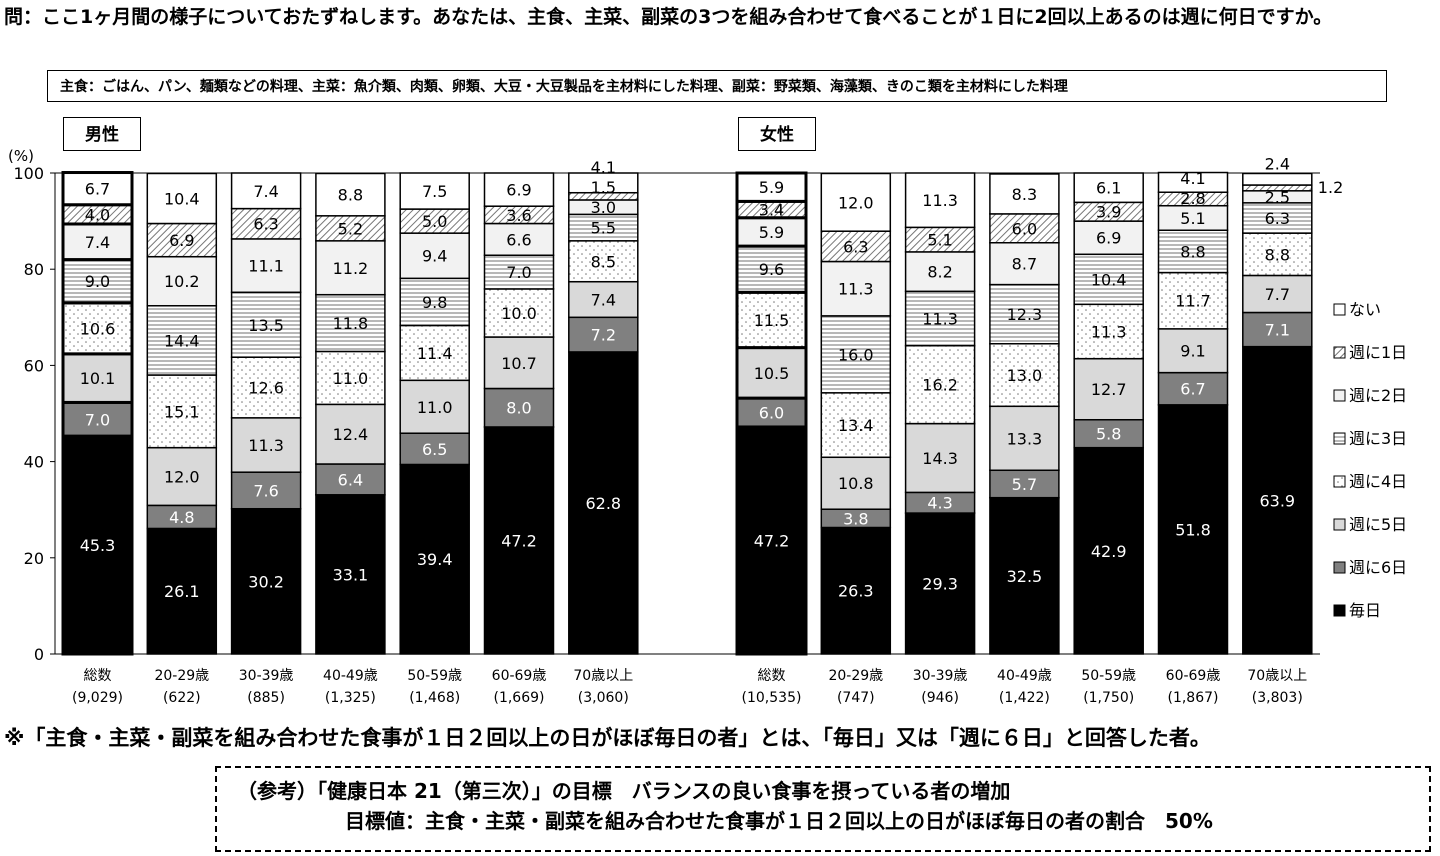 The image size is (1440, 856). What do you see at coordinates (1025, 314) in the screenshot?
I see `data-label: 12.3` at bounding box center [1025, 314].